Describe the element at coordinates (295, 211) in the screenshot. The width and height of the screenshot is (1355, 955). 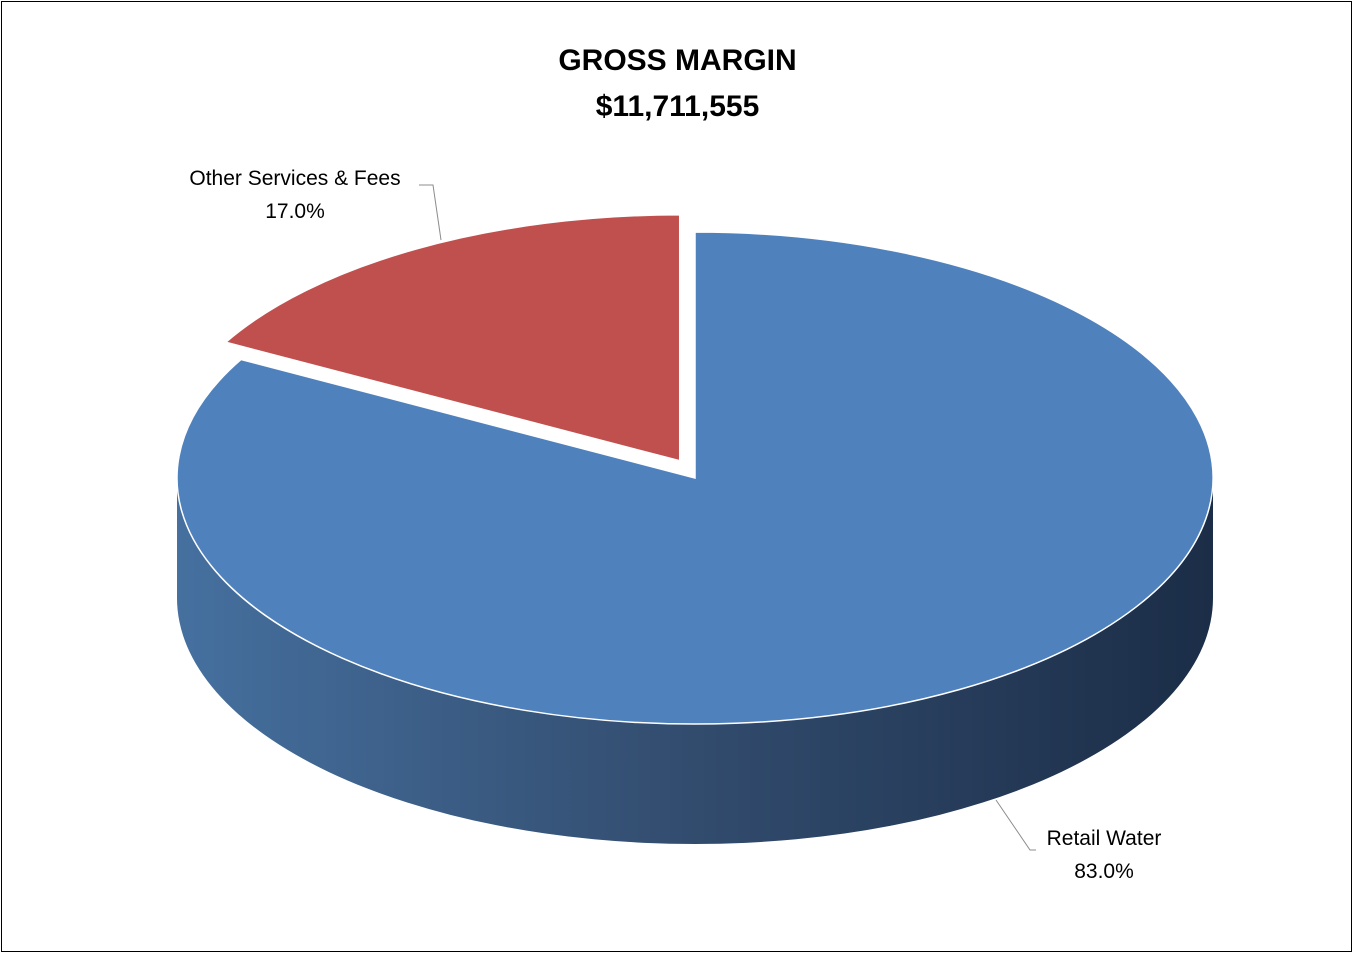
I see `slice-label-percent-1: 17.0%` at that location.